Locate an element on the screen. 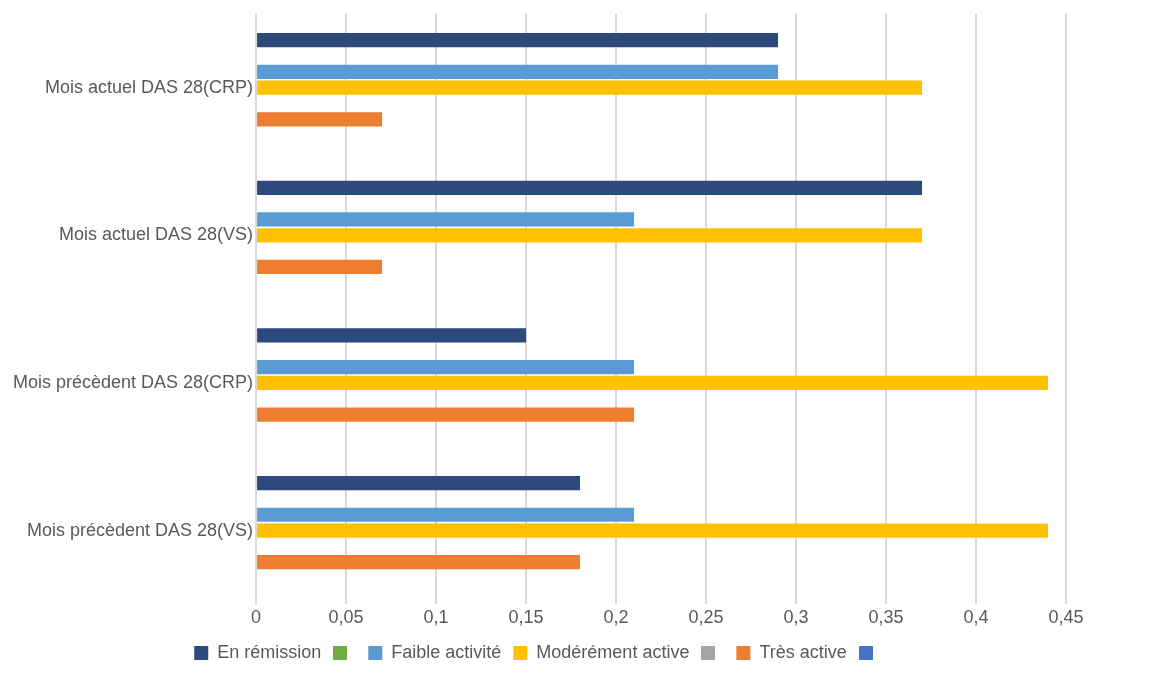 The image size is (1176, 682). y-tick-label: Mois actuel DAS 28(CRP) is located at coordinates (149, 86).